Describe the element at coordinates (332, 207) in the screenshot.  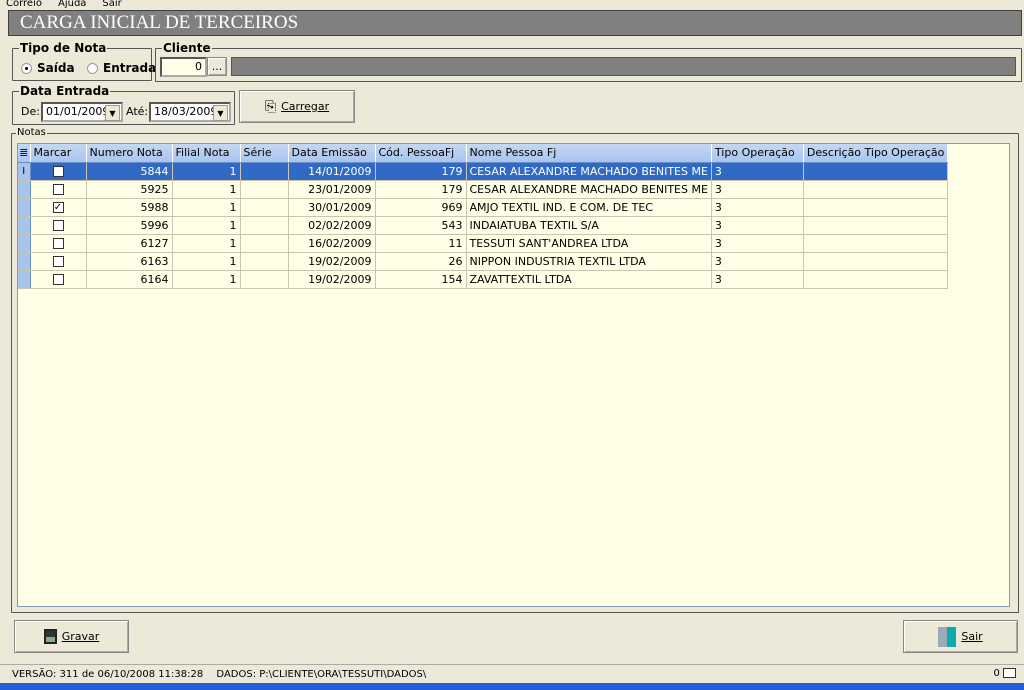
I see `data-emissao-cell: 30/01/2009` at that location.